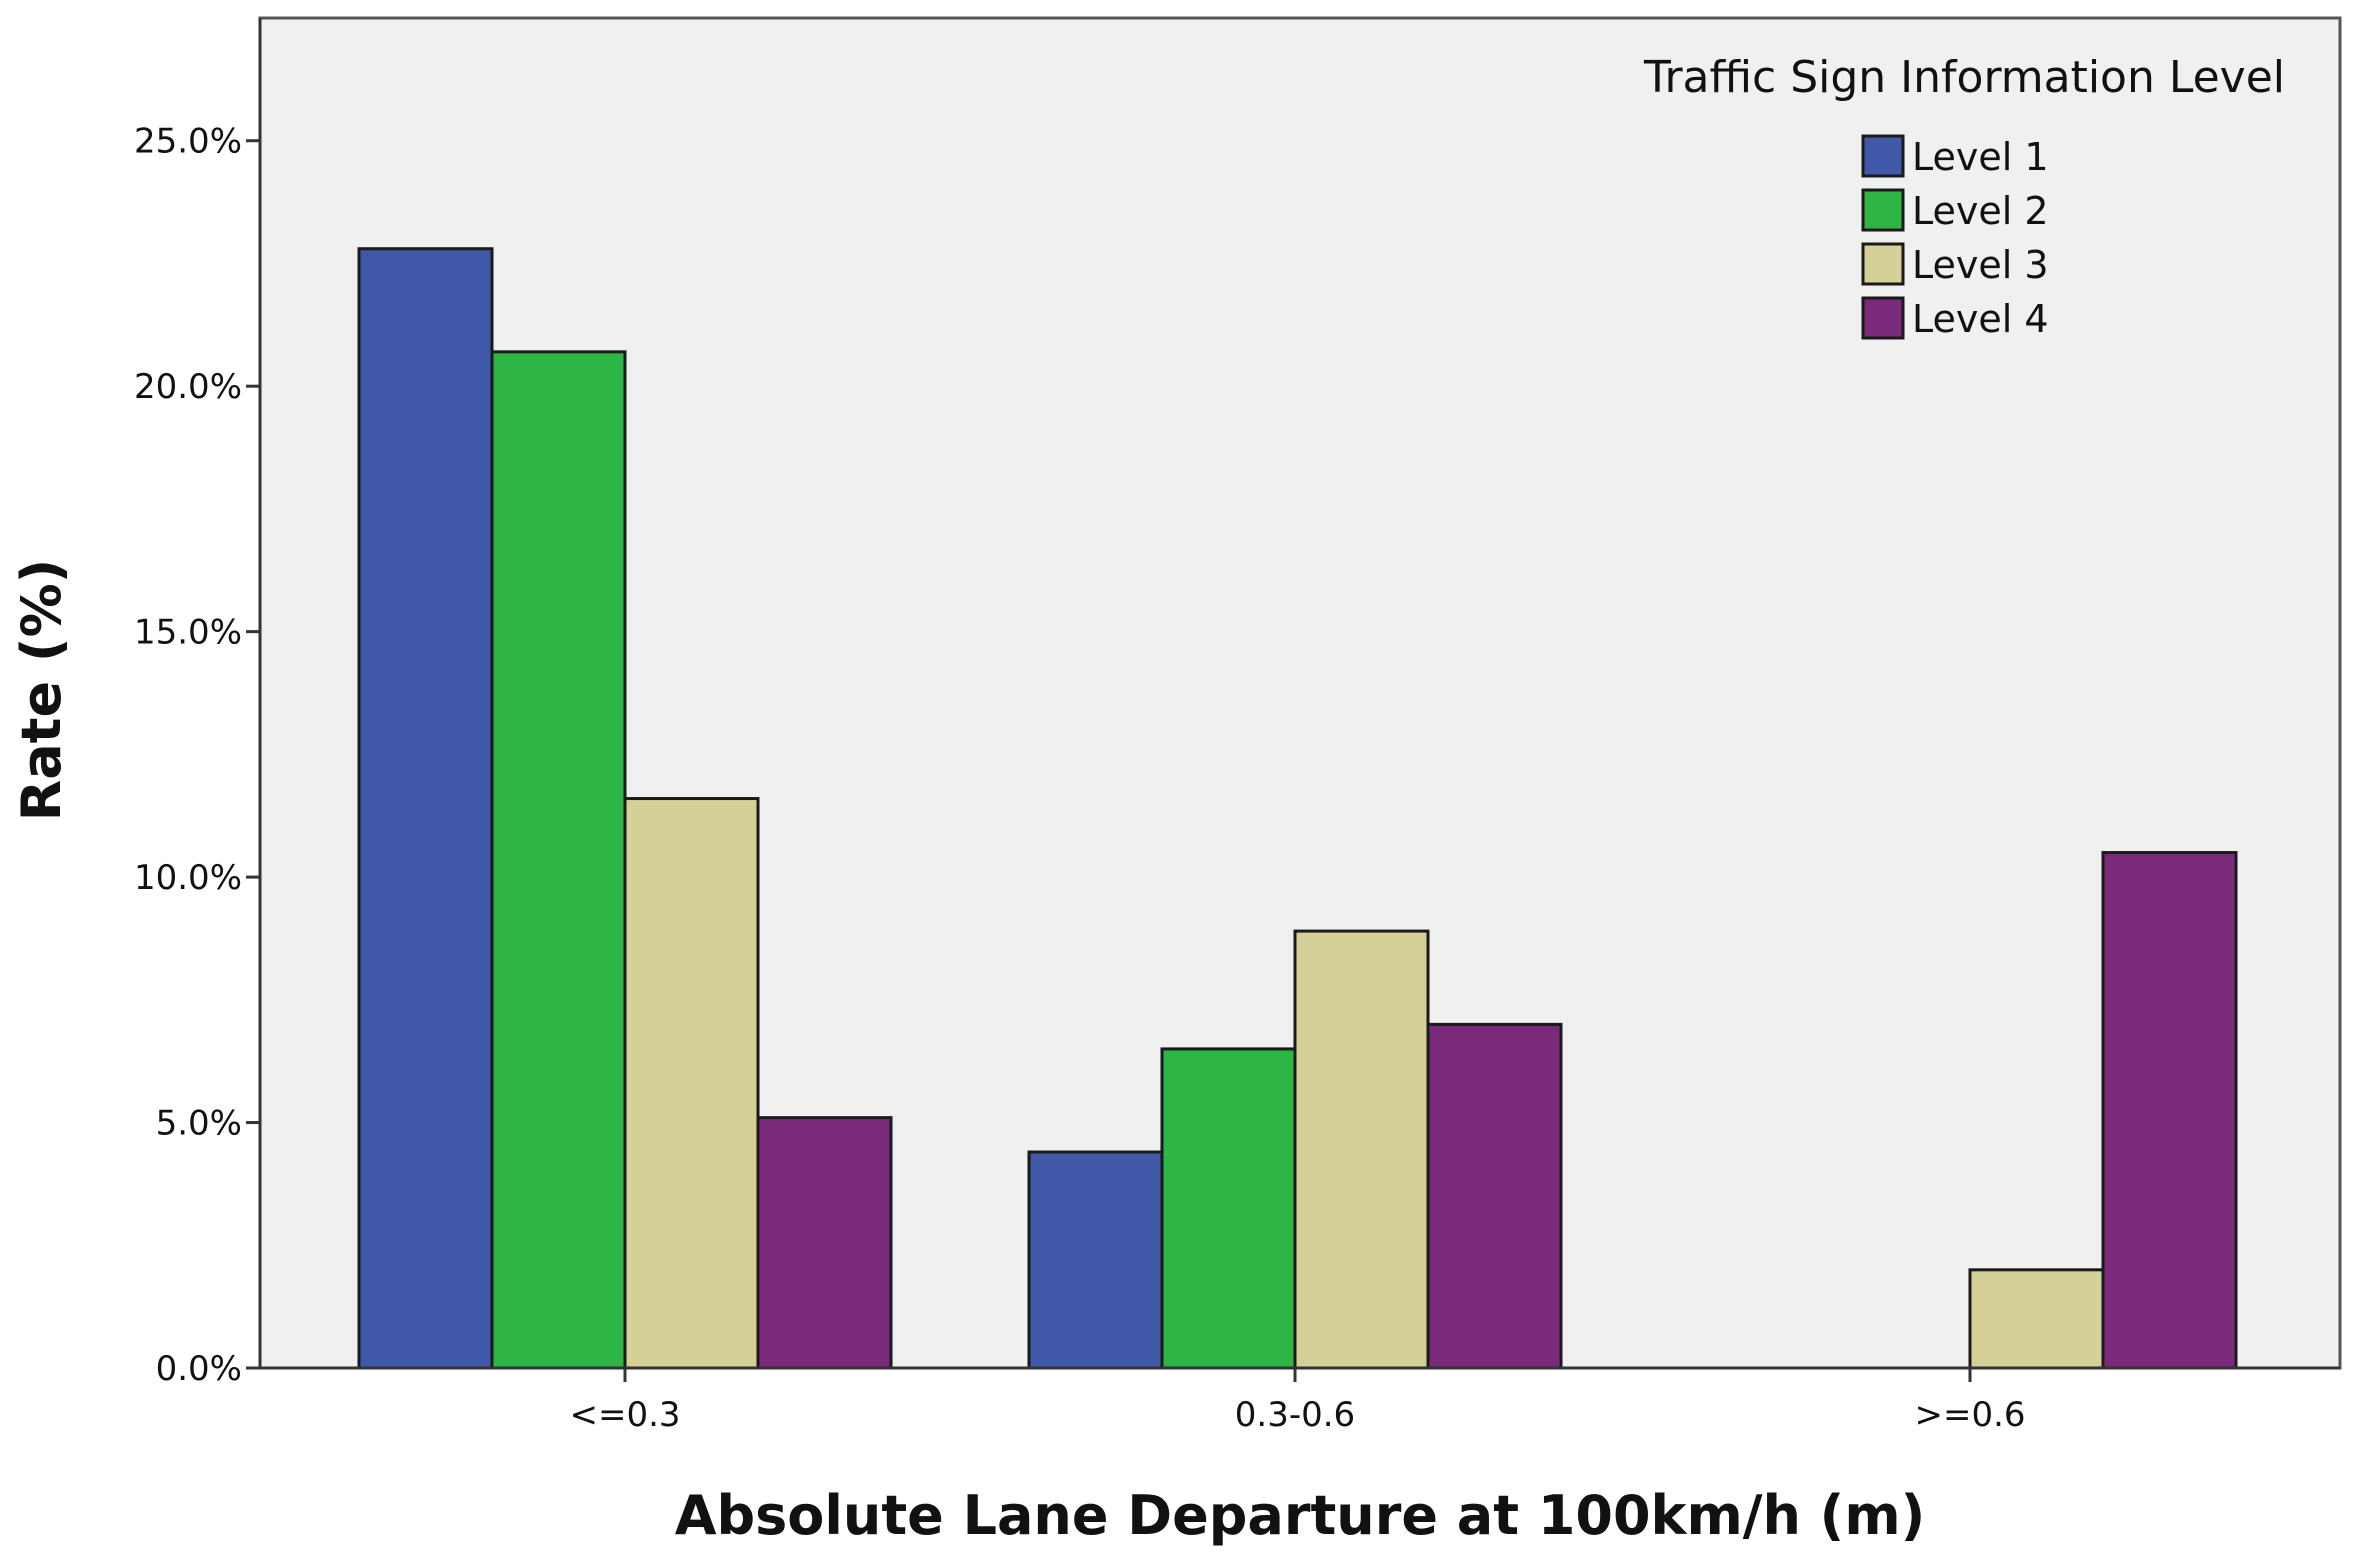 This screenshot has width=2357, height=1559. Describe the element at coordinates (199, 1124) in the screenshot. I see `y-tick-label: 5.0%` at that location.